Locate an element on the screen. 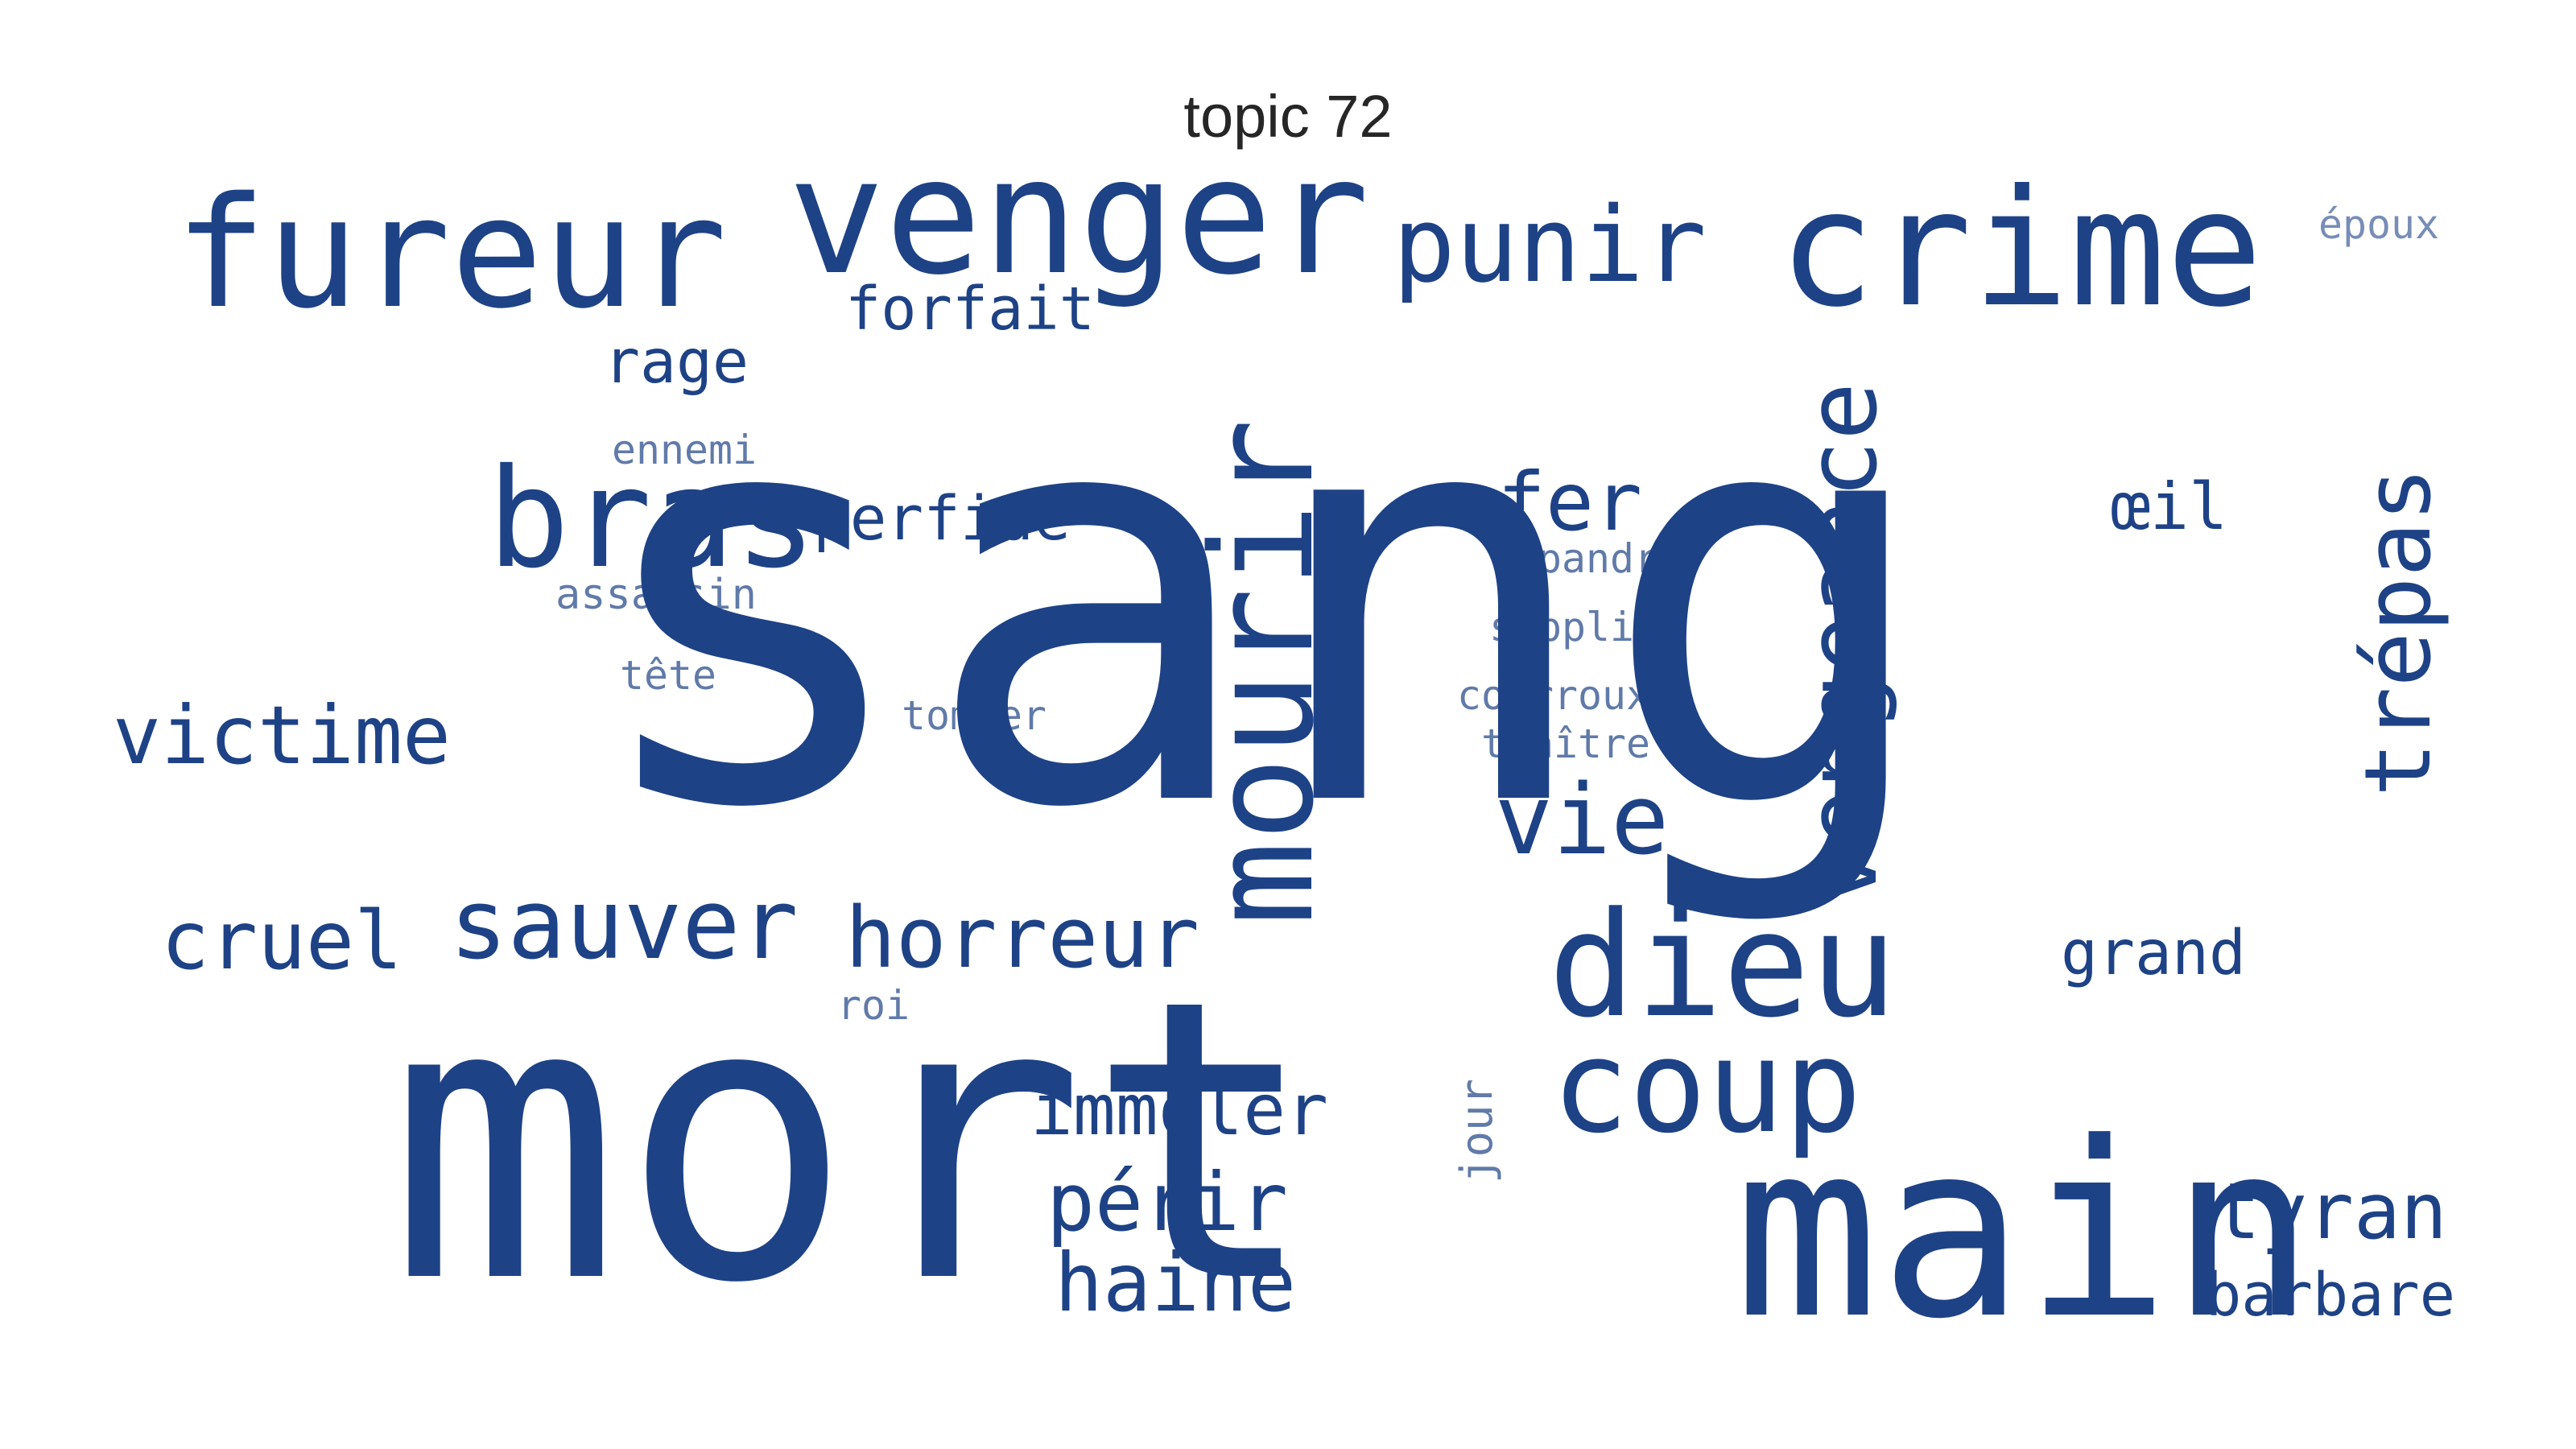 The height and width of the screenshot is (1449, 2576). word-vengeance: vengeance is located at coordinates (1843, 644).